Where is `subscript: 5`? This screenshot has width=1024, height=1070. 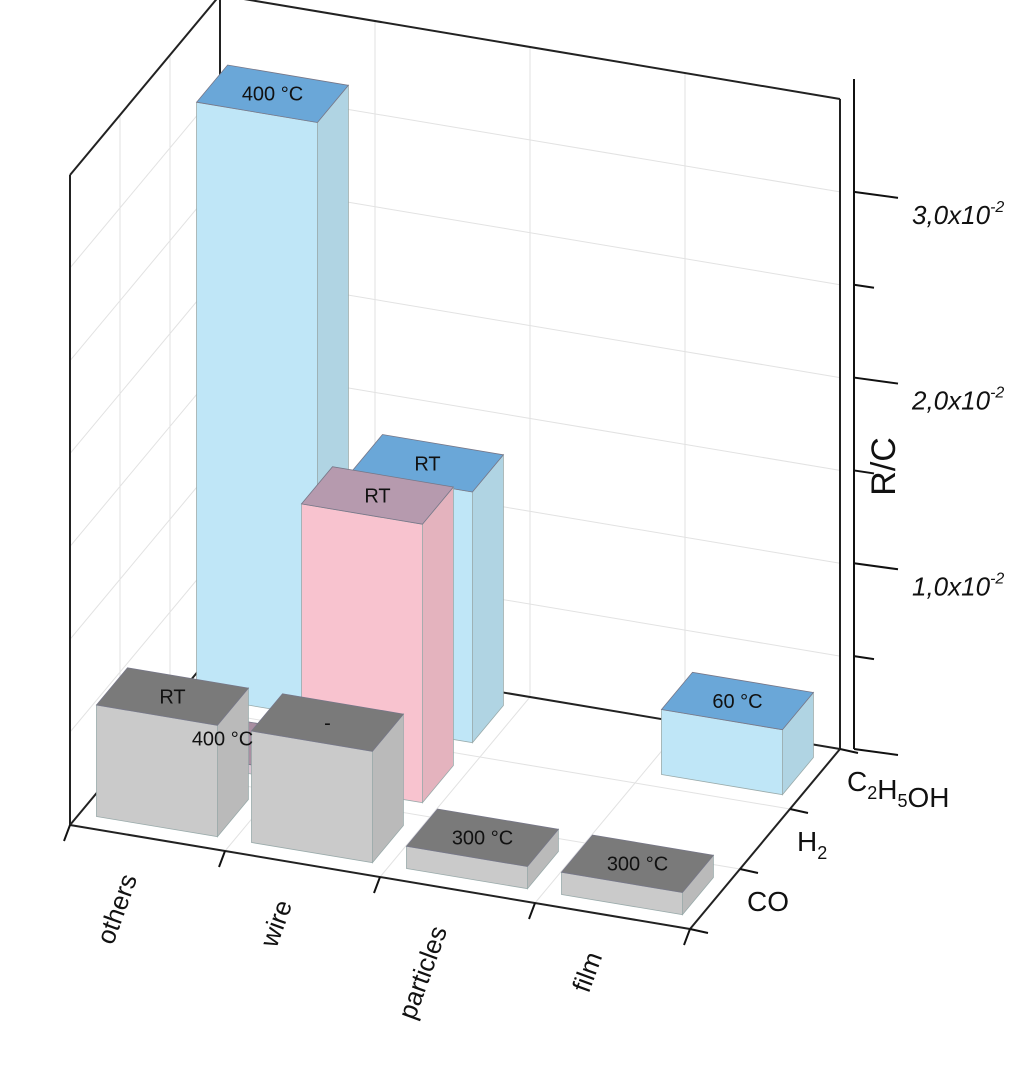
subscript: 5 is located at coordinates (902, 801).